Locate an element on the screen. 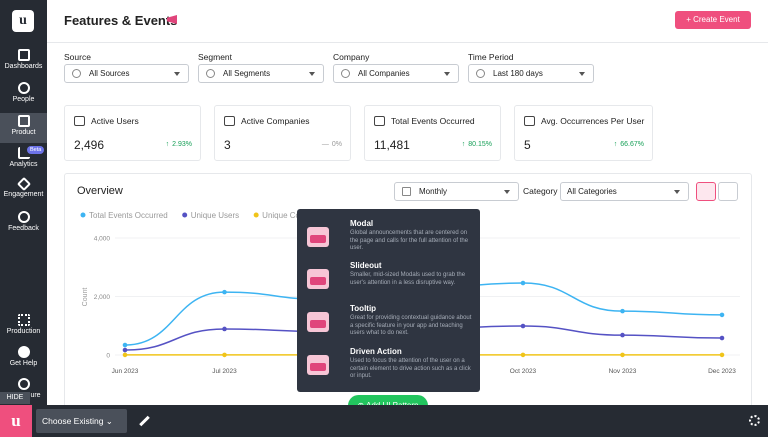 Image resolution: width=768 pixels, height=437 pixels. filter-label: Source is located at coordinates (77, 57).